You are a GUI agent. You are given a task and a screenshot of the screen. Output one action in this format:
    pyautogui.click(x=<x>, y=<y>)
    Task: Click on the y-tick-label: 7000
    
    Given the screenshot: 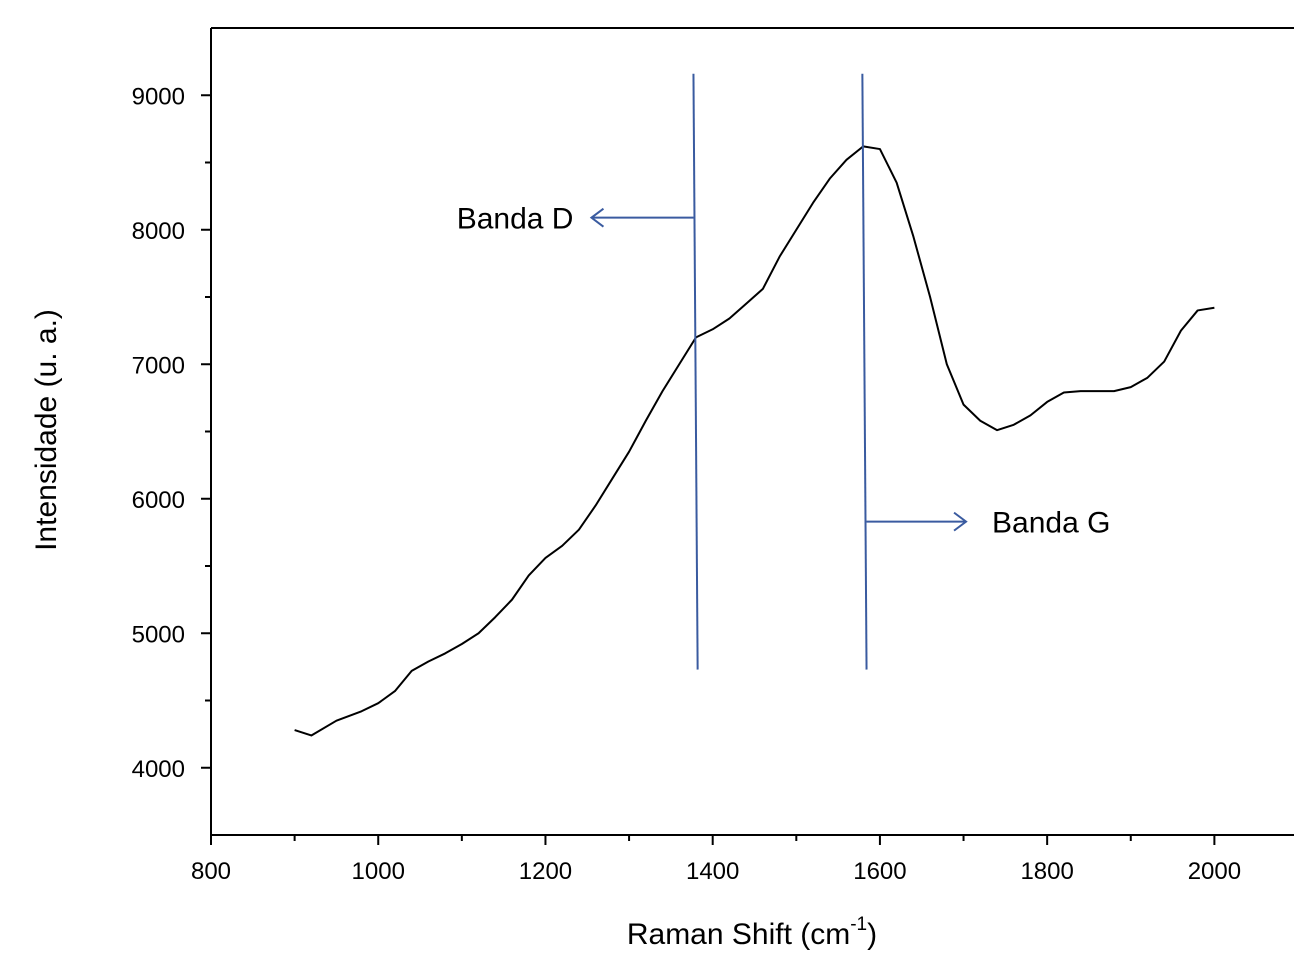 What is the action you would take?
    pyautogui.click(x=158, y=365)
    